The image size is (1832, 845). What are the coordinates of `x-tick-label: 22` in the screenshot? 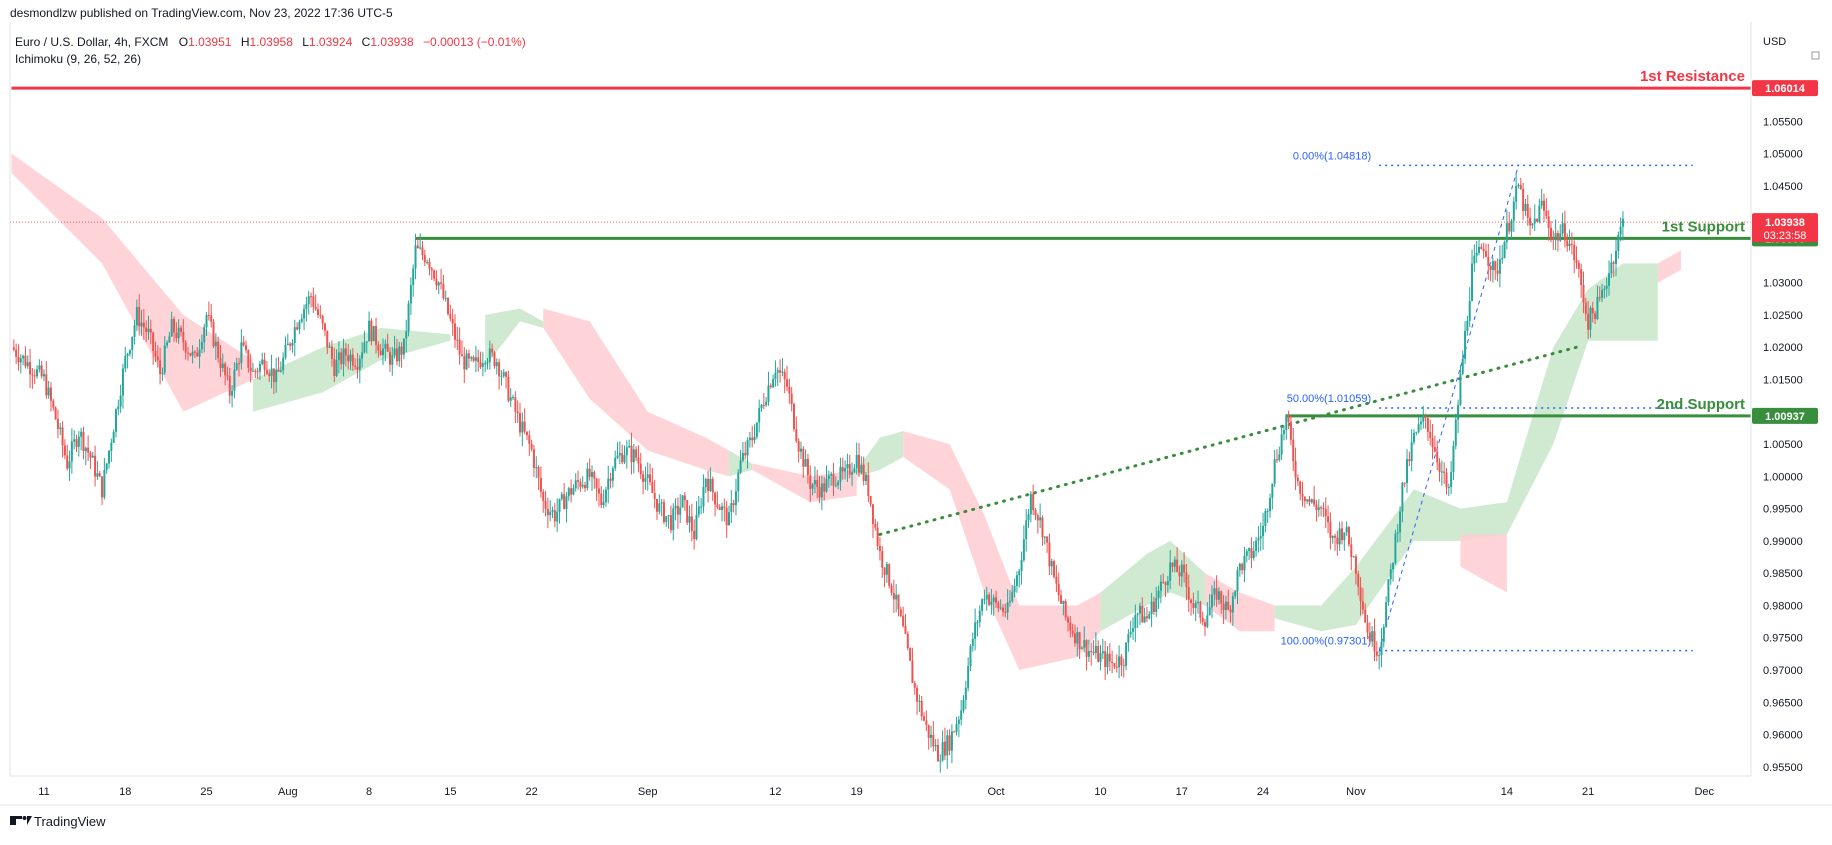 It's located at (531, 792).